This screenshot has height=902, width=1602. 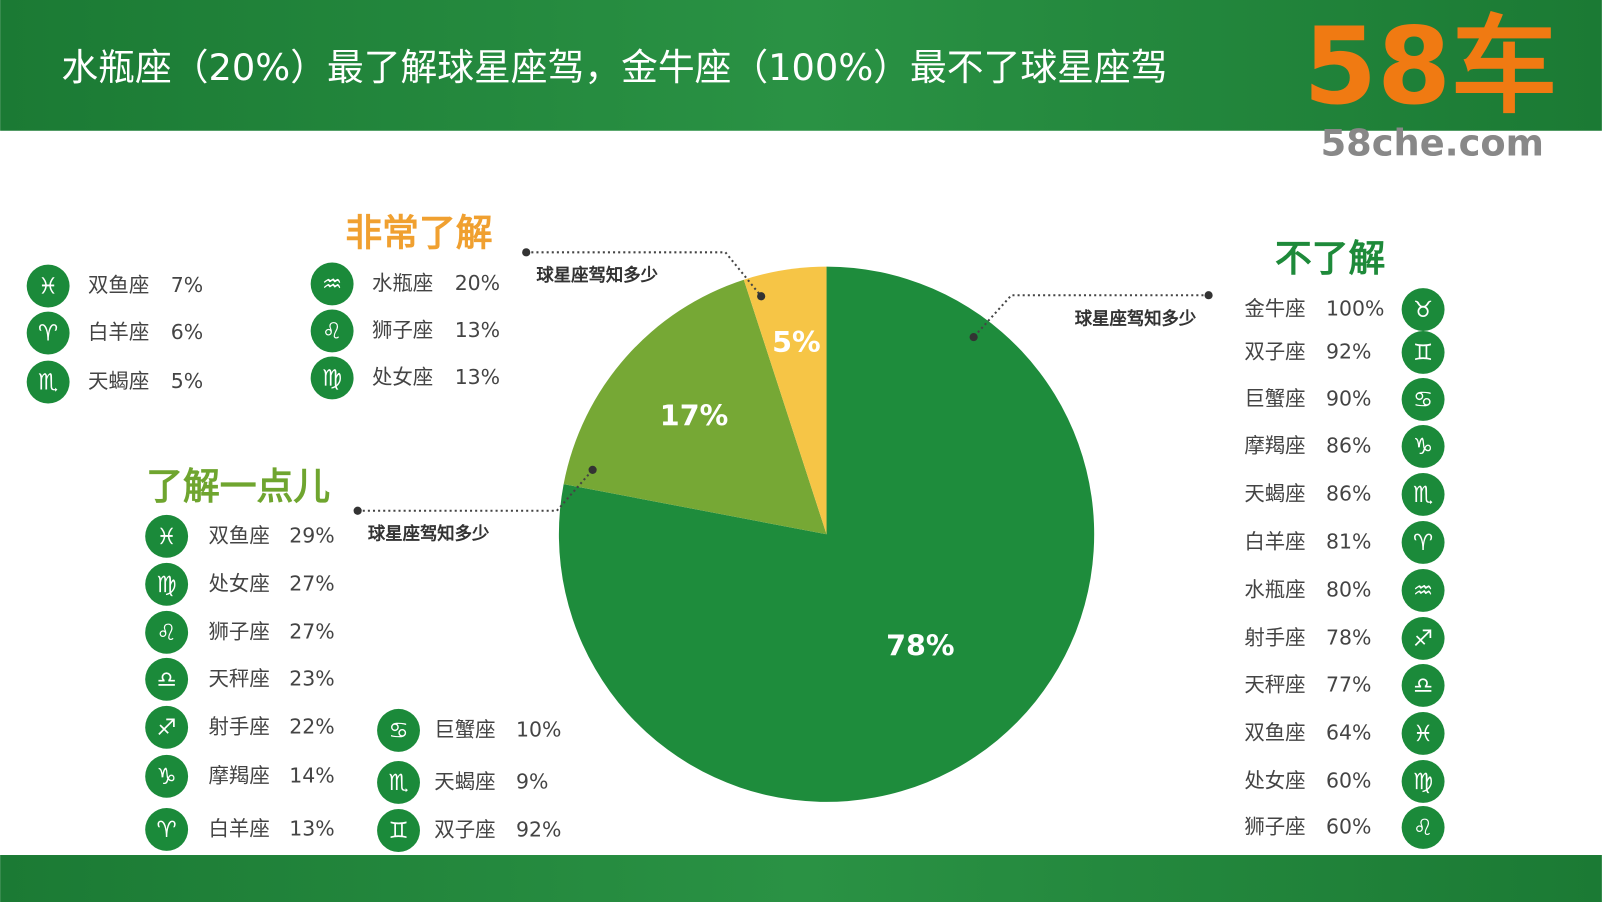 What do you see at coordinates (801, 65) in the screenshot?
I see `header-band` at bounding box center [801, 65].